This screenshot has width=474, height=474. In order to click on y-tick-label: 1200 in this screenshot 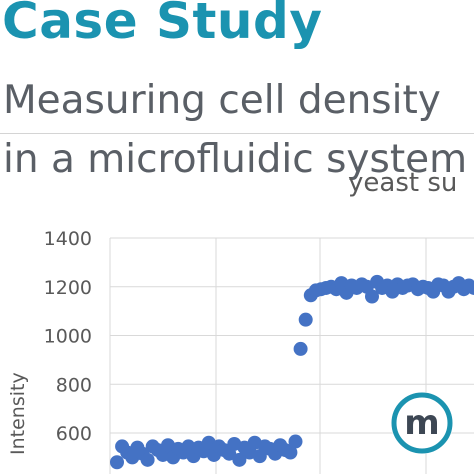, I will do `click(68, 288)`.